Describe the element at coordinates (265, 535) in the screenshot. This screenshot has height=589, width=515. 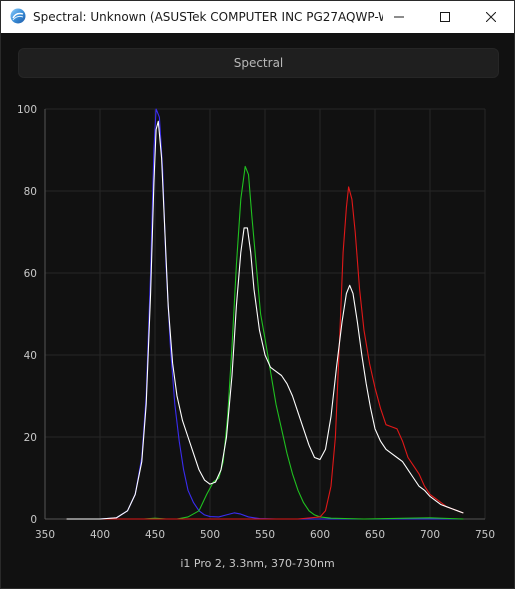
I see `x-tick-label: 550` at that location.